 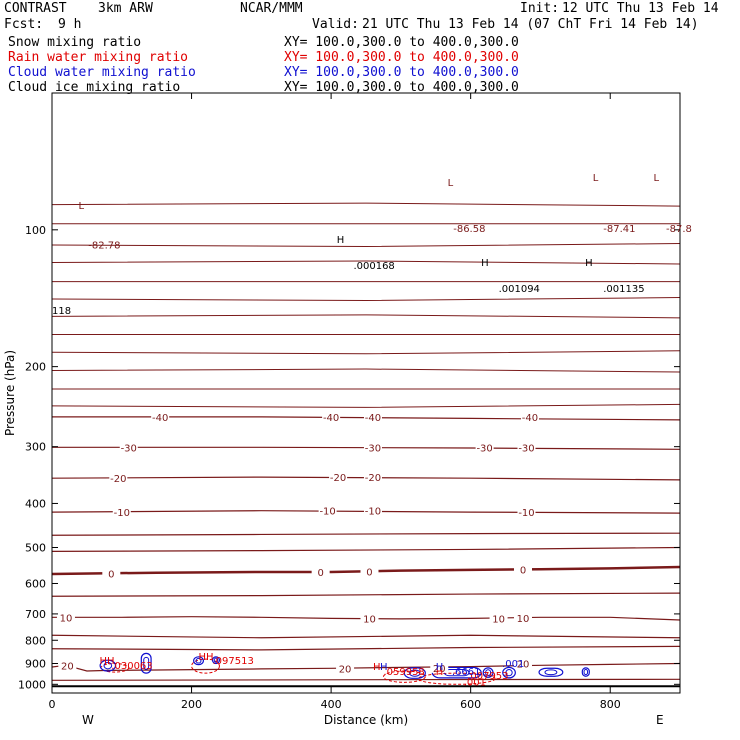 What do you see at coordinates (401, 87) in the screenshot?
I see `legend-cloud-ice-xy: XY= 100.0,300.0 to 400.0,300.0` at bounding box center [401, 87].